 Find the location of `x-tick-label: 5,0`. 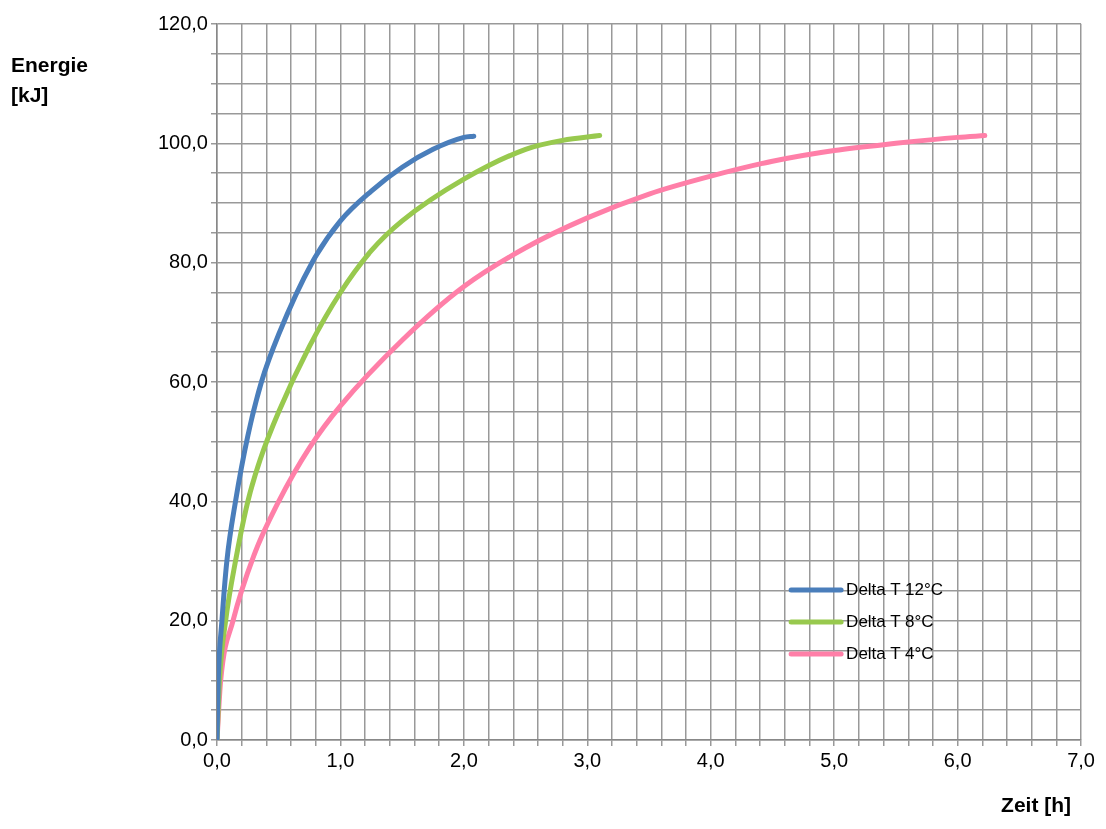

x-tick-label: 5,0 is located at coordinates (834, 759).